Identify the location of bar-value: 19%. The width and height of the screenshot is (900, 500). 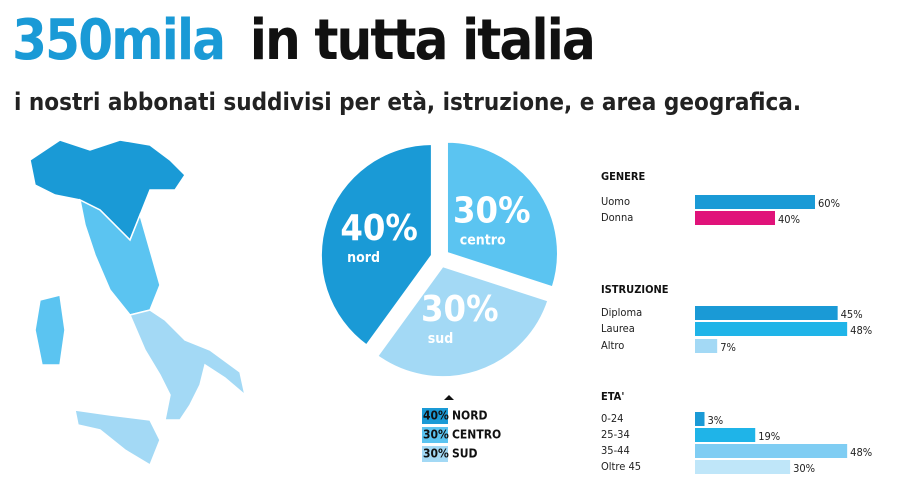
(769, 436).